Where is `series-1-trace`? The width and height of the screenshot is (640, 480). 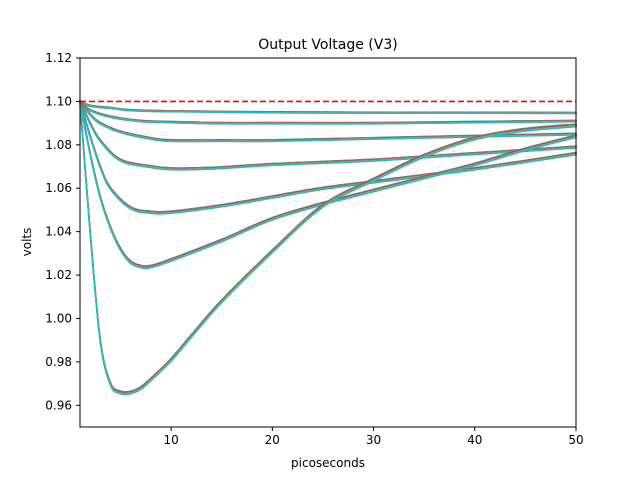
series-1-trace is located at coordinates (328, 108).